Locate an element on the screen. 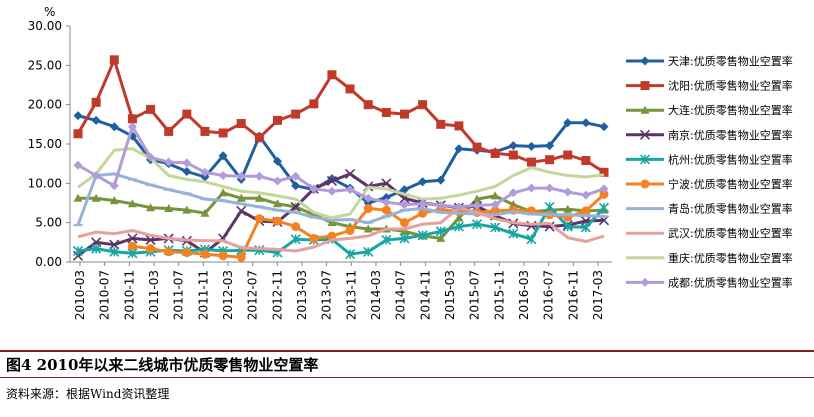 This screenshot has width=814, height=417. x-tick-label: 2013-03 is located at coordinates (302, 295).